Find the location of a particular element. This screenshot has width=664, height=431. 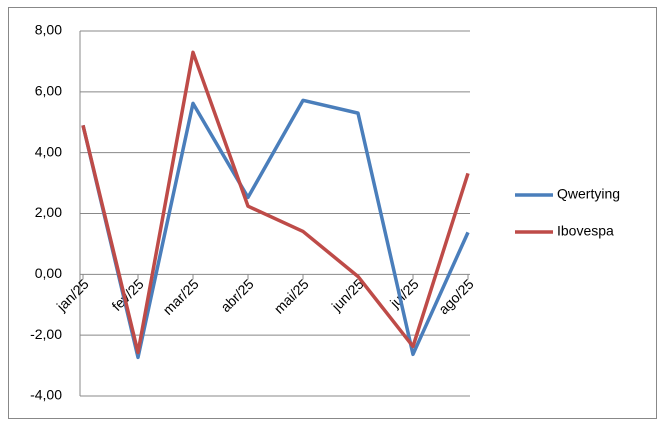

y-tick-label: 4,00 is located at coordinates (48, 151).